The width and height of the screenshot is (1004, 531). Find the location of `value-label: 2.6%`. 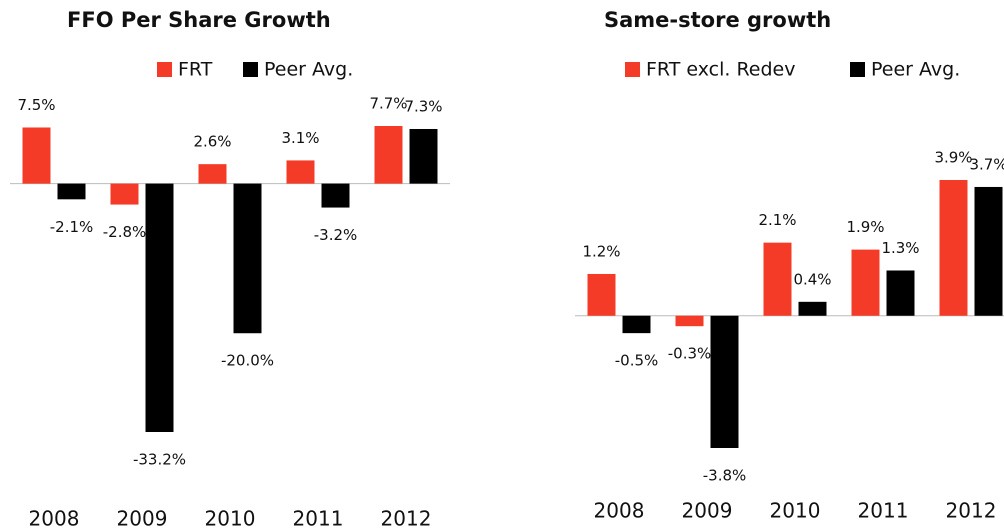

value-label: 2.6% is located at coordinates (212, 142).